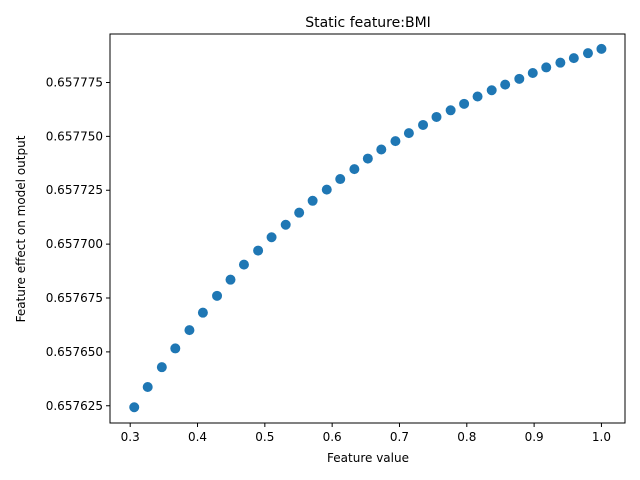 The height and width of the screenshot is (480, 640). What do you see at coordinates (74, 136) in the screenshot?
I see `y-tick-label: 0.657750` at bounding box center [74, 136].